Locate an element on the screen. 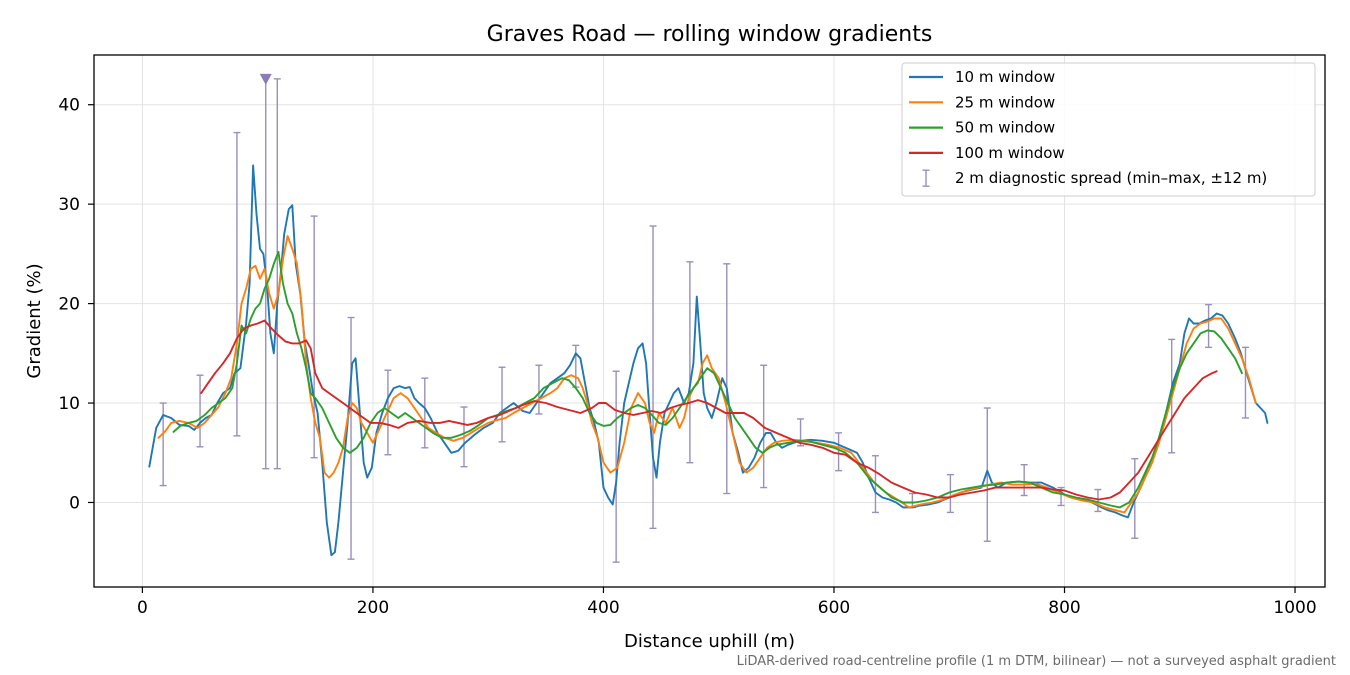 Image resolution: width=1350 pixels, height=675 pixels. x-axis-label: Distance uphill (m) is located at coordinates (709, 641).